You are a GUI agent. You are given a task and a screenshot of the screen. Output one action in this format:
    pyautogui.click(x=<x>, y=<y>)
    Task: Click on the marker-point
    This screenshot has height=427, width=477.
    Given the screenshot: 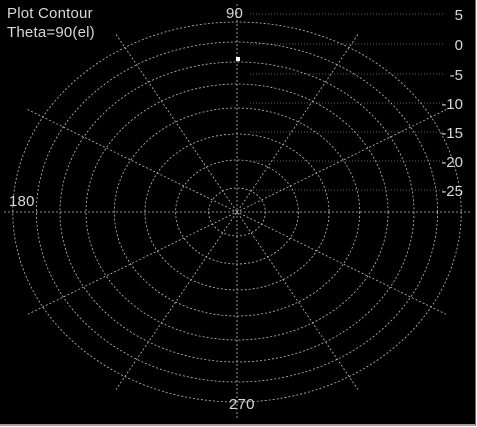 What is the action you would take?
    pyautogui.click(x=238, y=59)
    